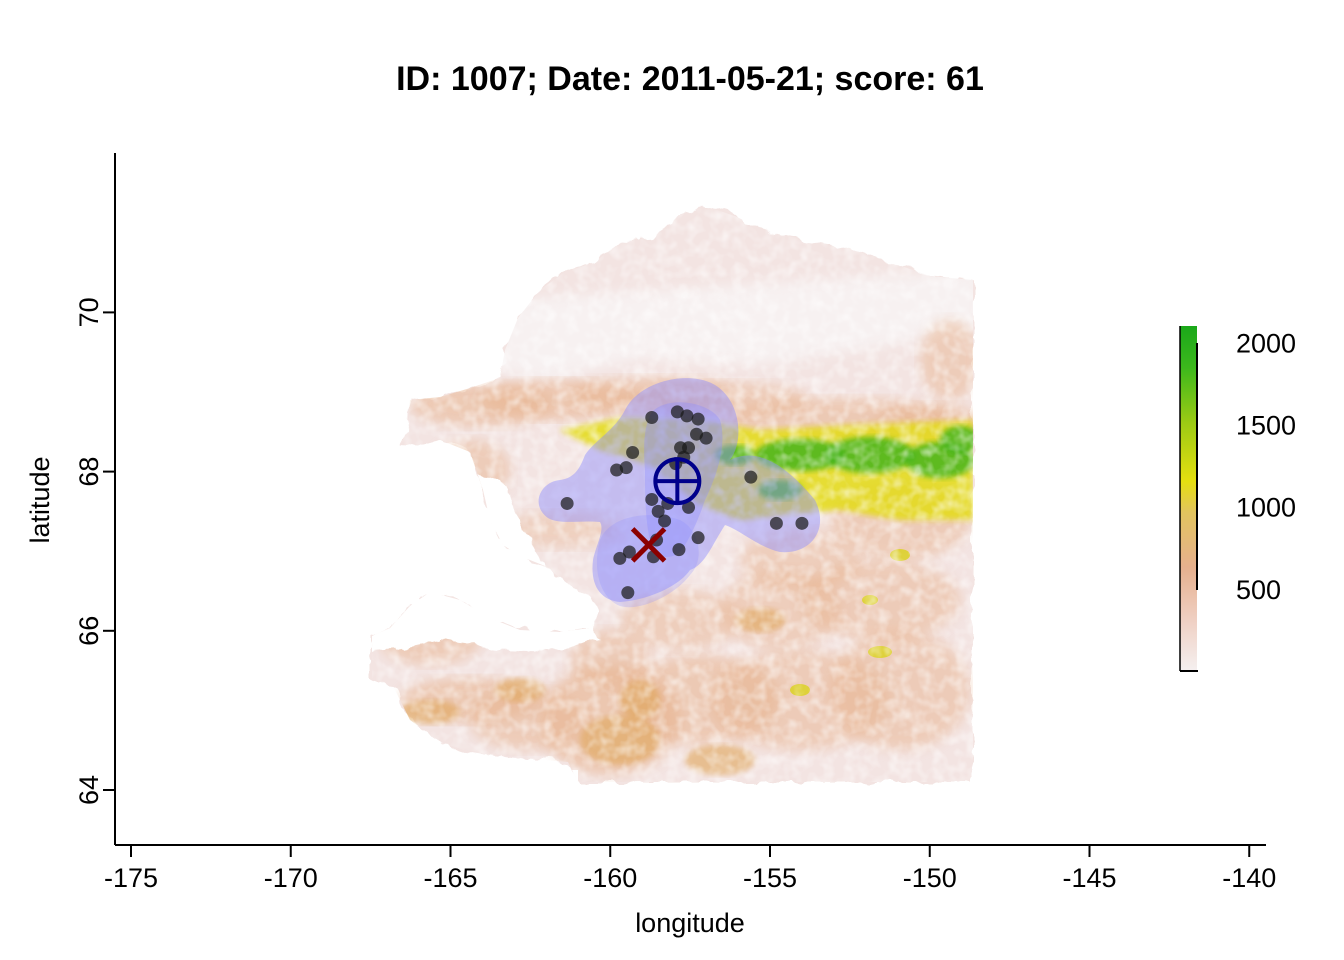 This screenshot has height=960, width=1344. I want to click on range-polygon-south, so click(647, 561).